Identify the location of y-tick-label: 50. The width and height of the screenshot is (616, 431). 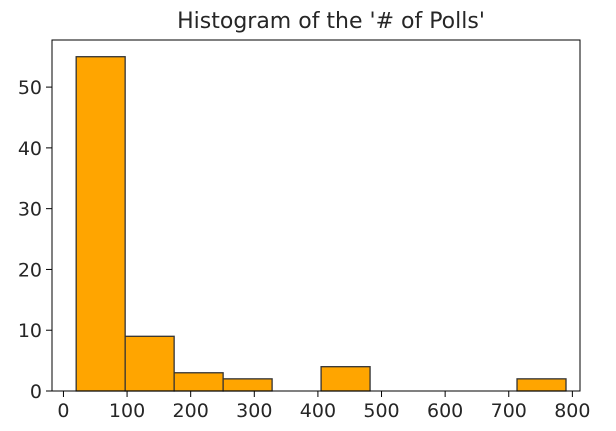
(30, 88).